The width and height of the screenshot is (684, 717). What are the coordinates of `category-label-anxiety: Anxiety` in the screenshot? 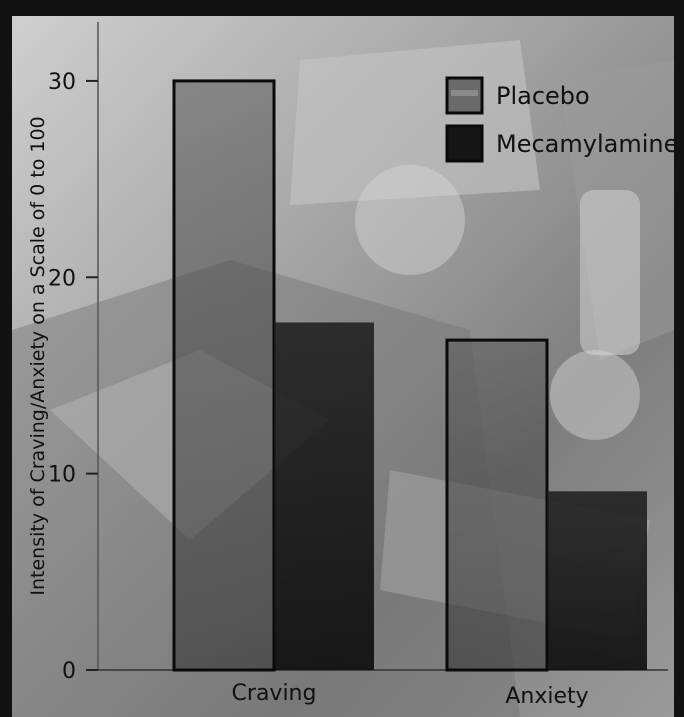 It's located at (546, 696).